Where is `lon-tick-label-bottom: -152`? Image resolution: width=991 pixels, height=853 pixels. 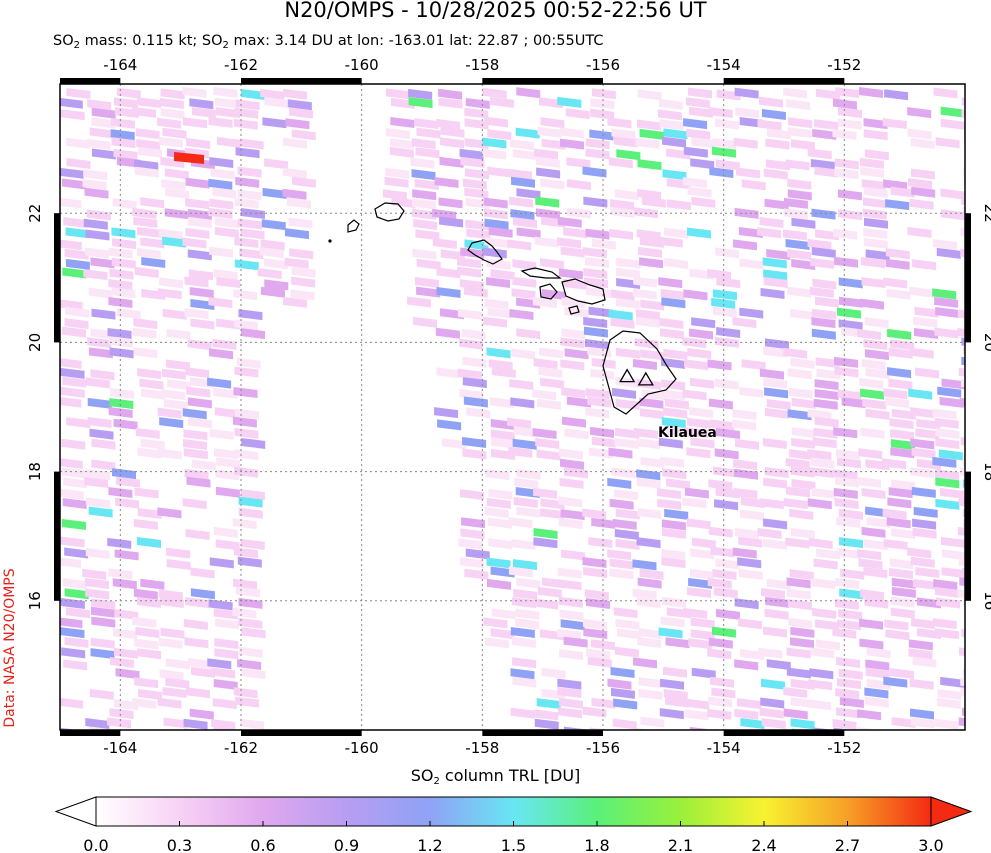 lon-tick-label-bottom: -152 is located at coordinates (844, 748).